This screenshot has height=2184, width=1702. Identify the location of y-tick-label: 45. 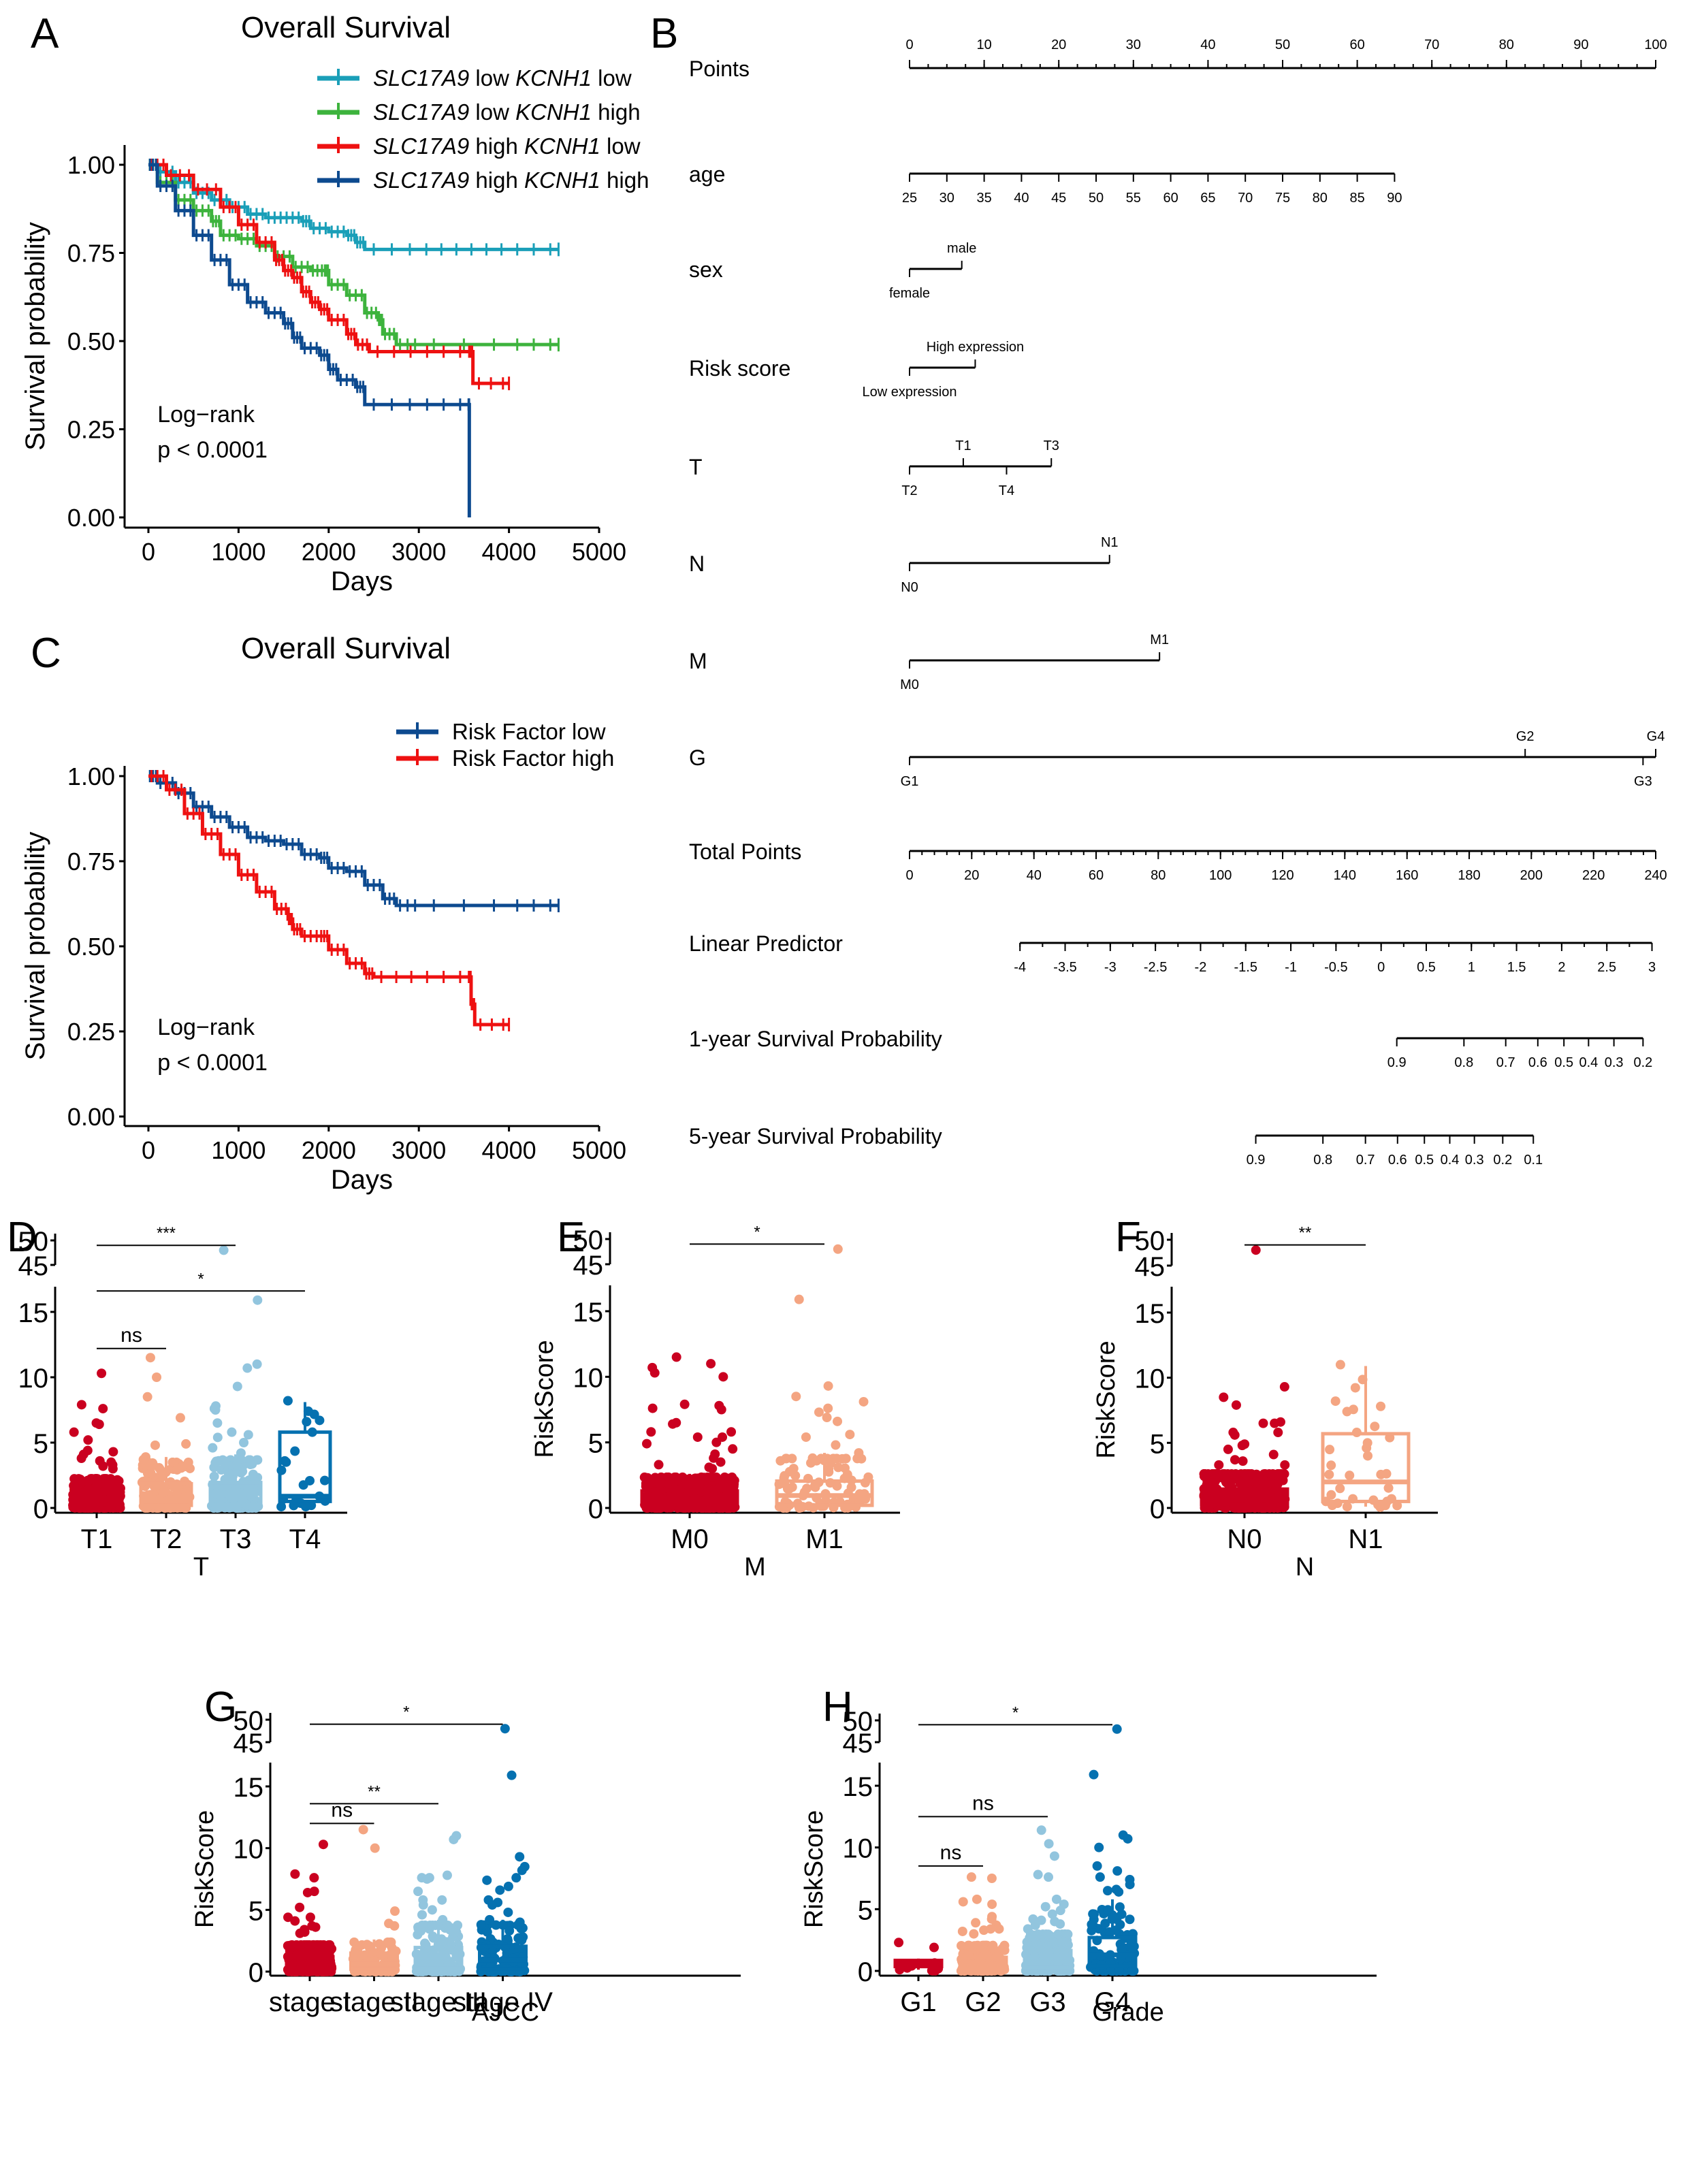
(858, 1744).